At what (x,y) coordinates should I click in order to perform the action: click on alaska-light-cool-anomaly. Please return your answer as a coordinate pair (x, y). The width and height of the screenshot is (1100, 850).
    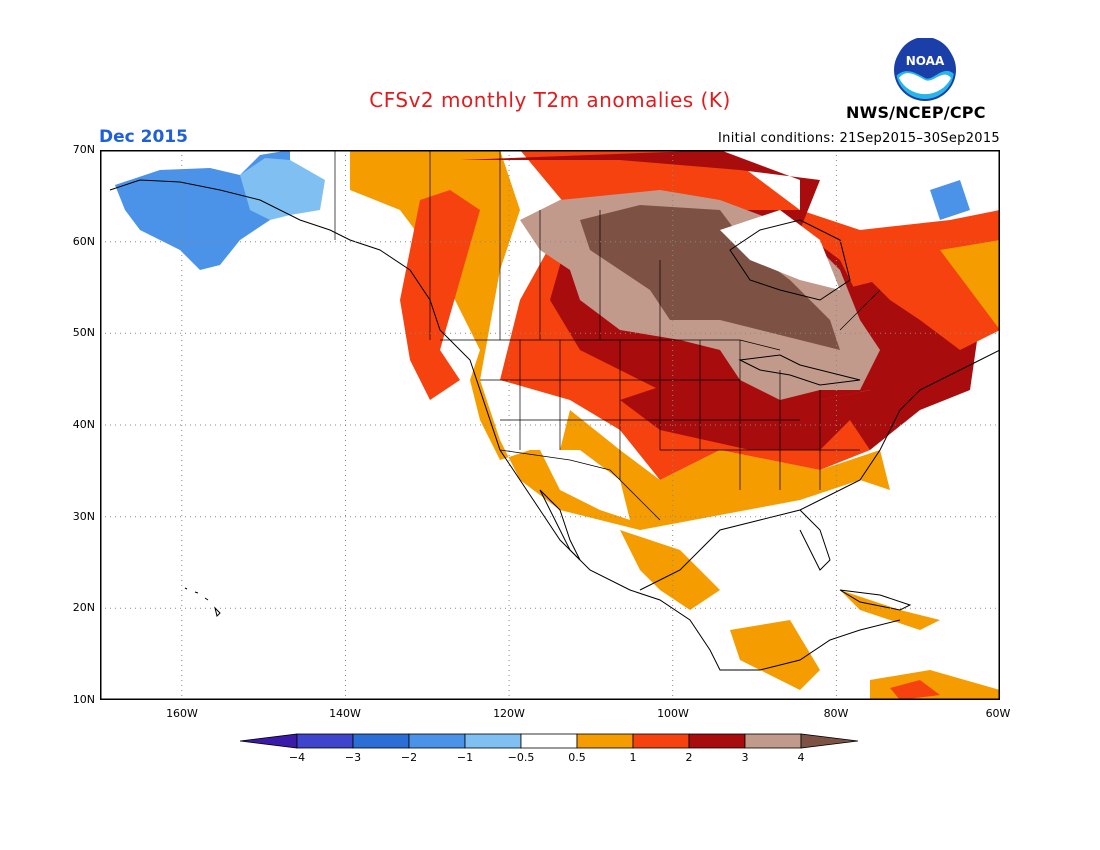
    Looking at the image, I should click on (282, 189).